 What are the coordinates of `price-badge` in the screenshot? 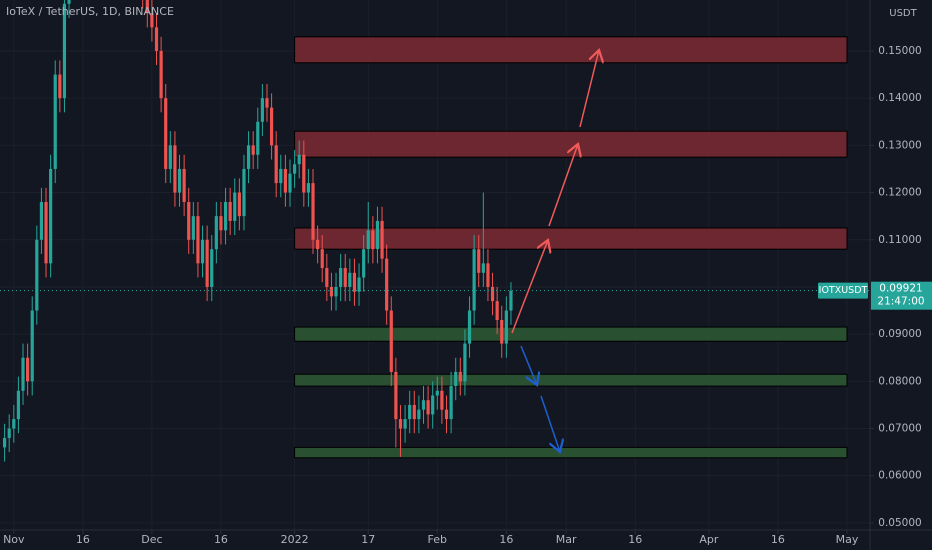 It's located at (901, 295).